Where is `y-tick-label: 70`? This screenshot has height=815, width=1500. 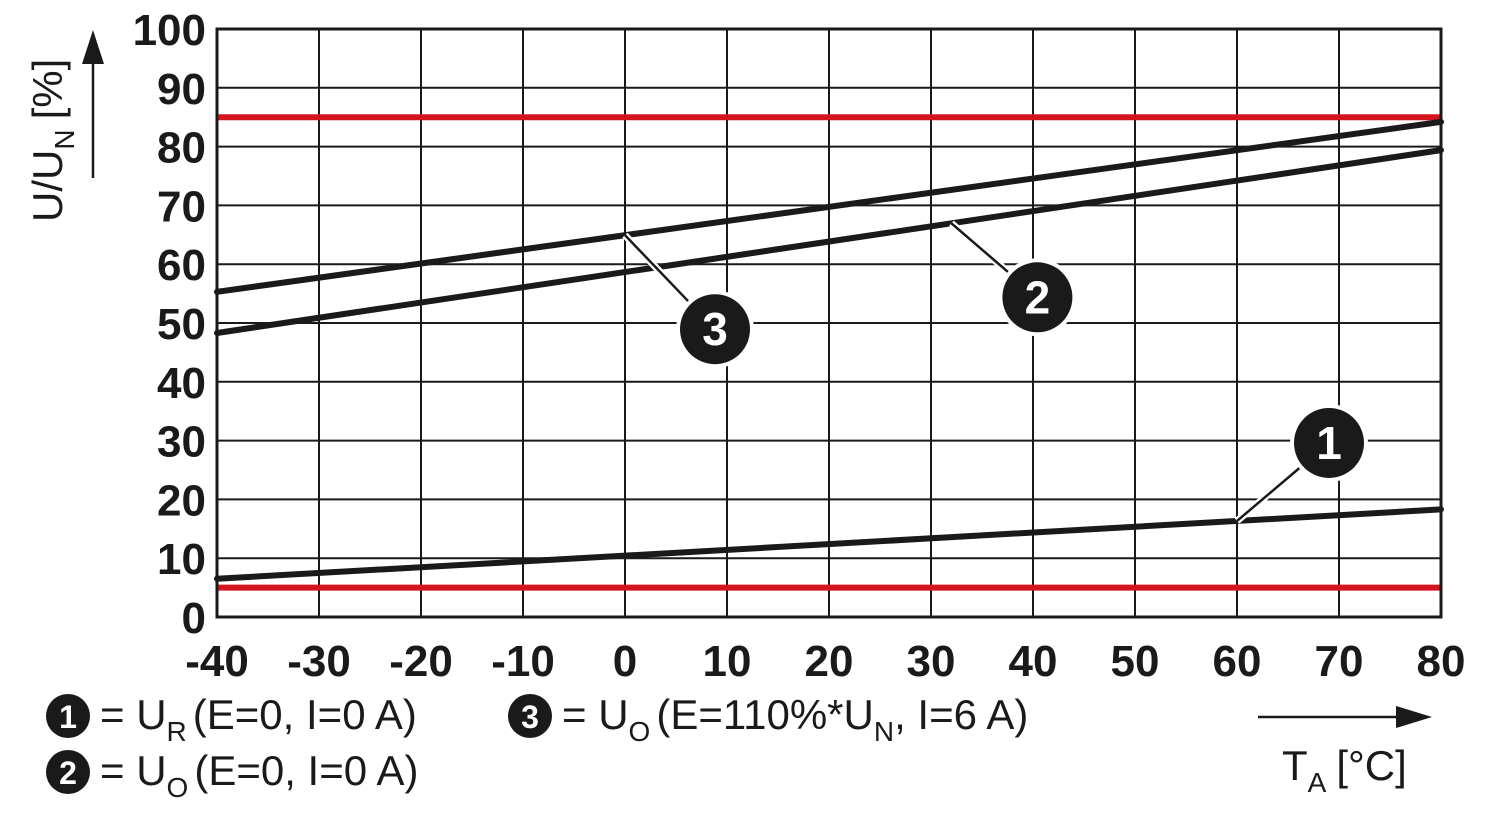 y-tick-label: 70 is located at coordinates (181, 206).